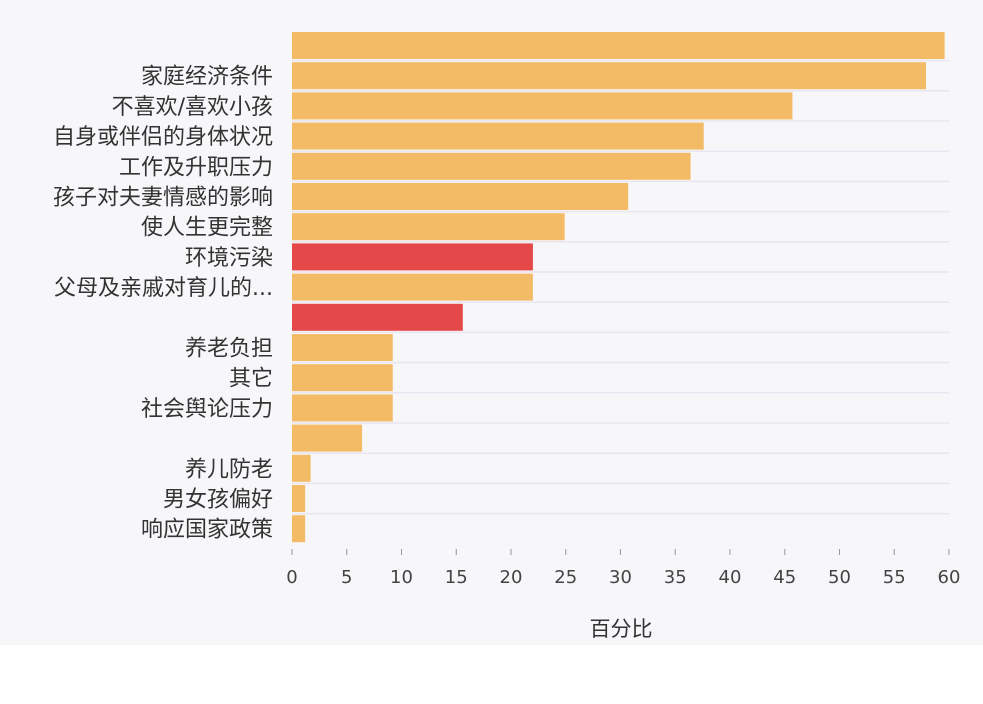 This screenshot has height=704, width=983. What do you see at coordinates (511, 577) in the screenshot?
I see `x-tick-label: 20` at bounding box center [511, 577].